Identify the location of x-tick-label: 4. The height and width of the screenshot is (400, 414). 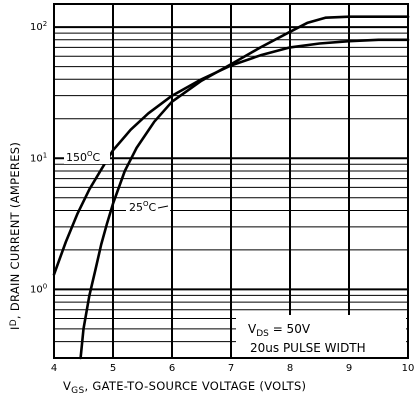
(54, 368).